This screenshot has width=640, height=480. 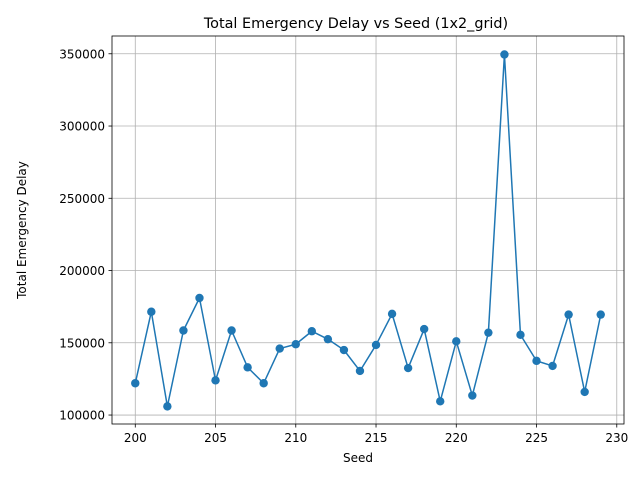 I want to click on x-axis-label: Seed, so click(x=358, y=458).